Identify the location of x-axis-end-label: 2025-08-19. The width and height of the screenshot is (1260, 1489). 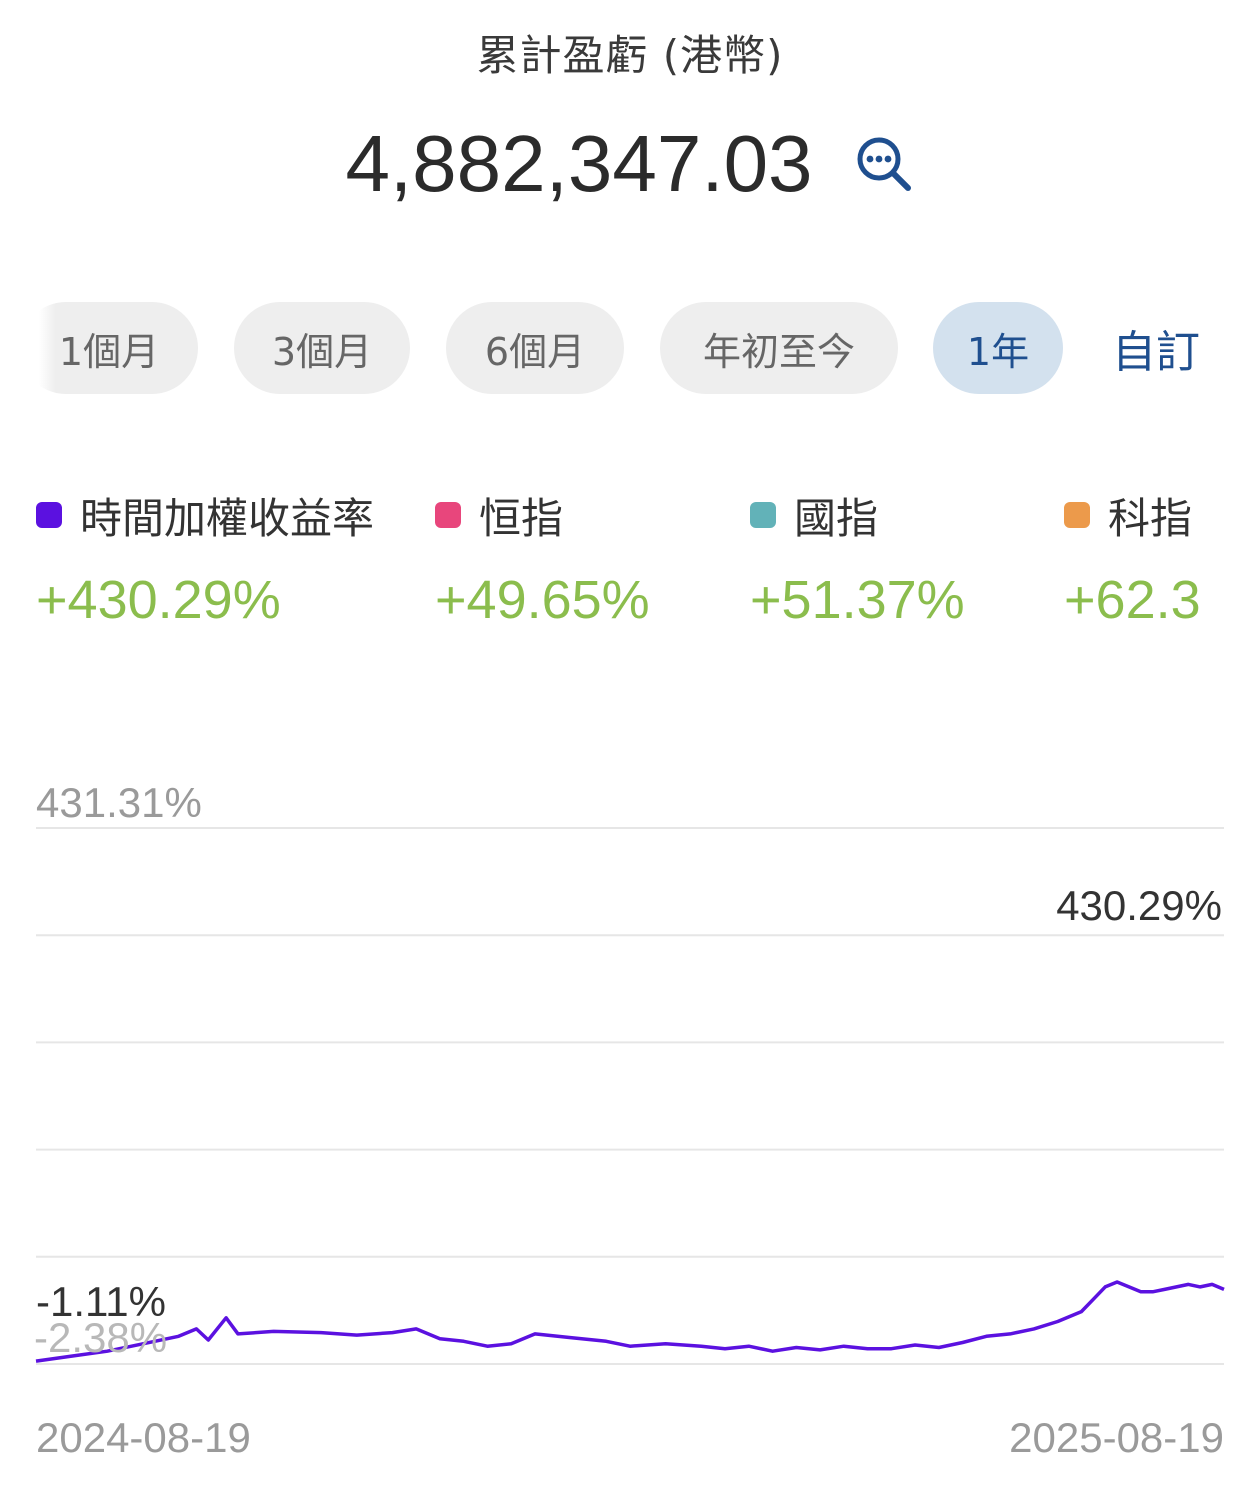
(1116, 1437).